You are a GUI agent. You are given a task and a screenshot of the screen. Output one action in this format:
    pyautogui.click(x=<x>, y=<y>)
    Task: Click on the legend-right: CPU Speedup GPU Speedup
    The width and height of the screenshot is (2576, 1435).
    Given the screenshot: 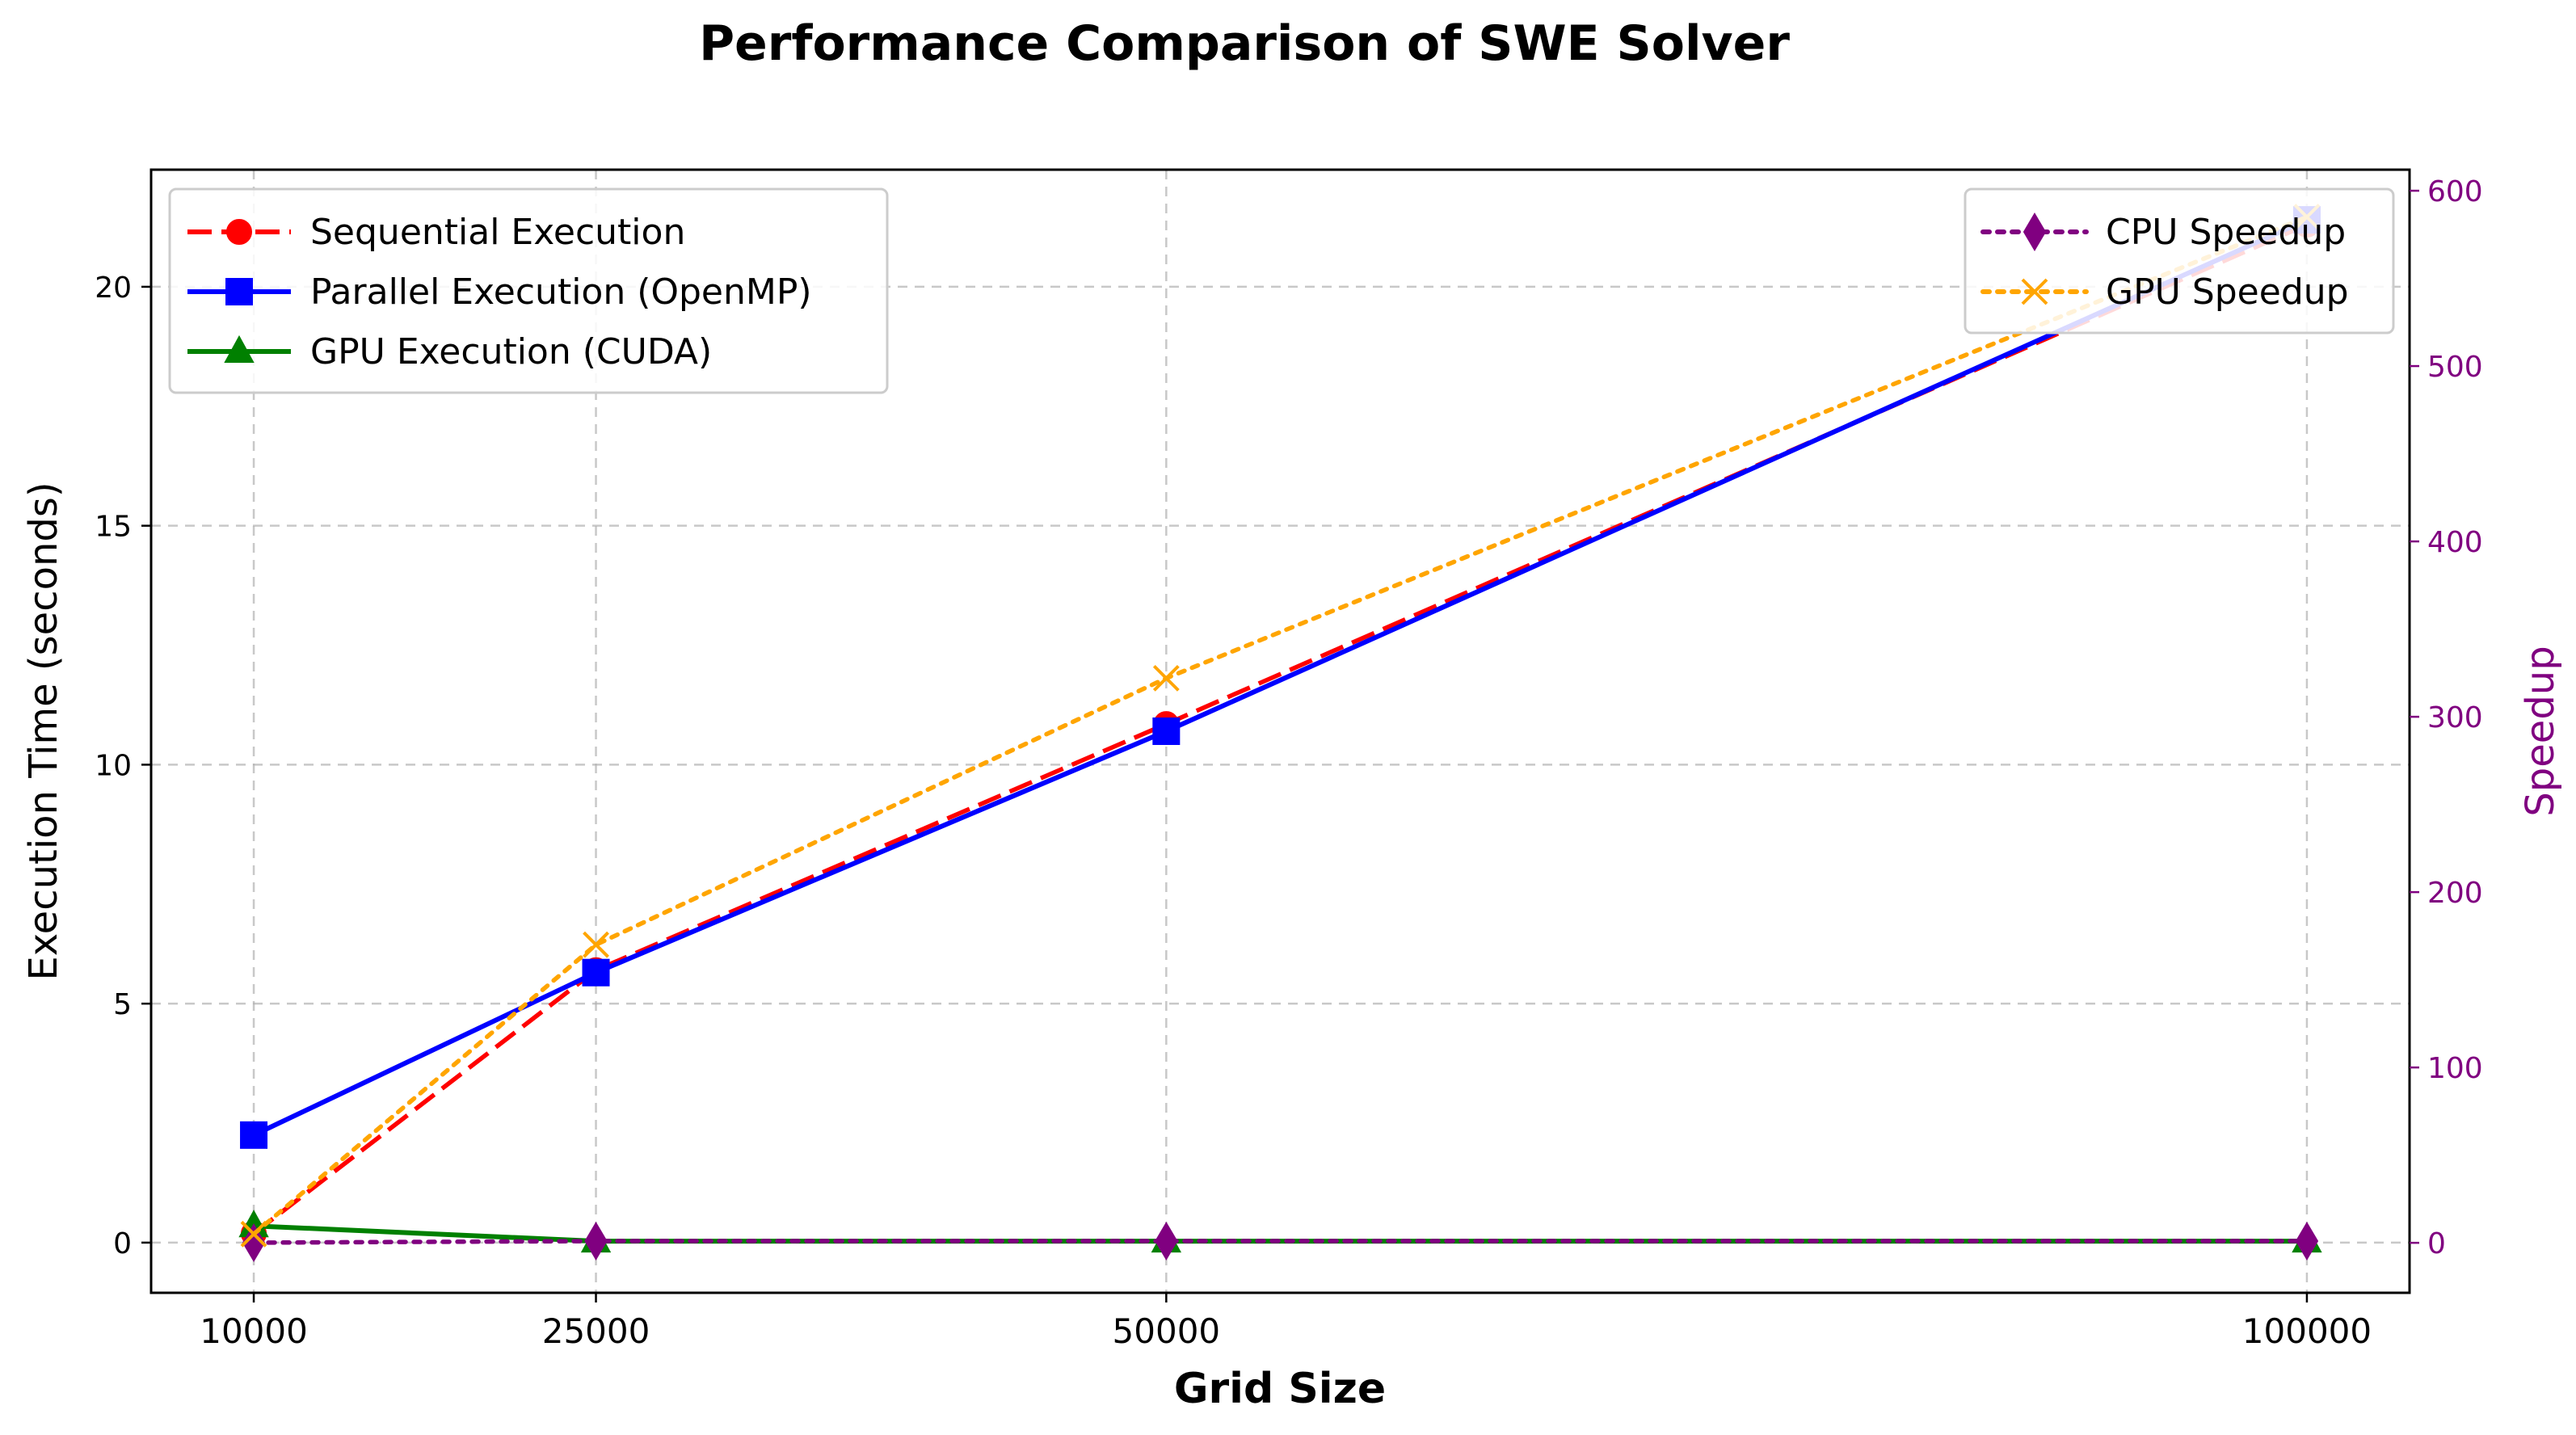 What is the action you would take?
    pyautogui.click(x=2179, y=261)
    